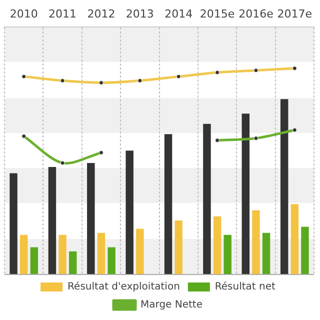  Describe the element at coordinates (294, 13) in the screenshot. I see `x-tick-label: 2017e` at that location.